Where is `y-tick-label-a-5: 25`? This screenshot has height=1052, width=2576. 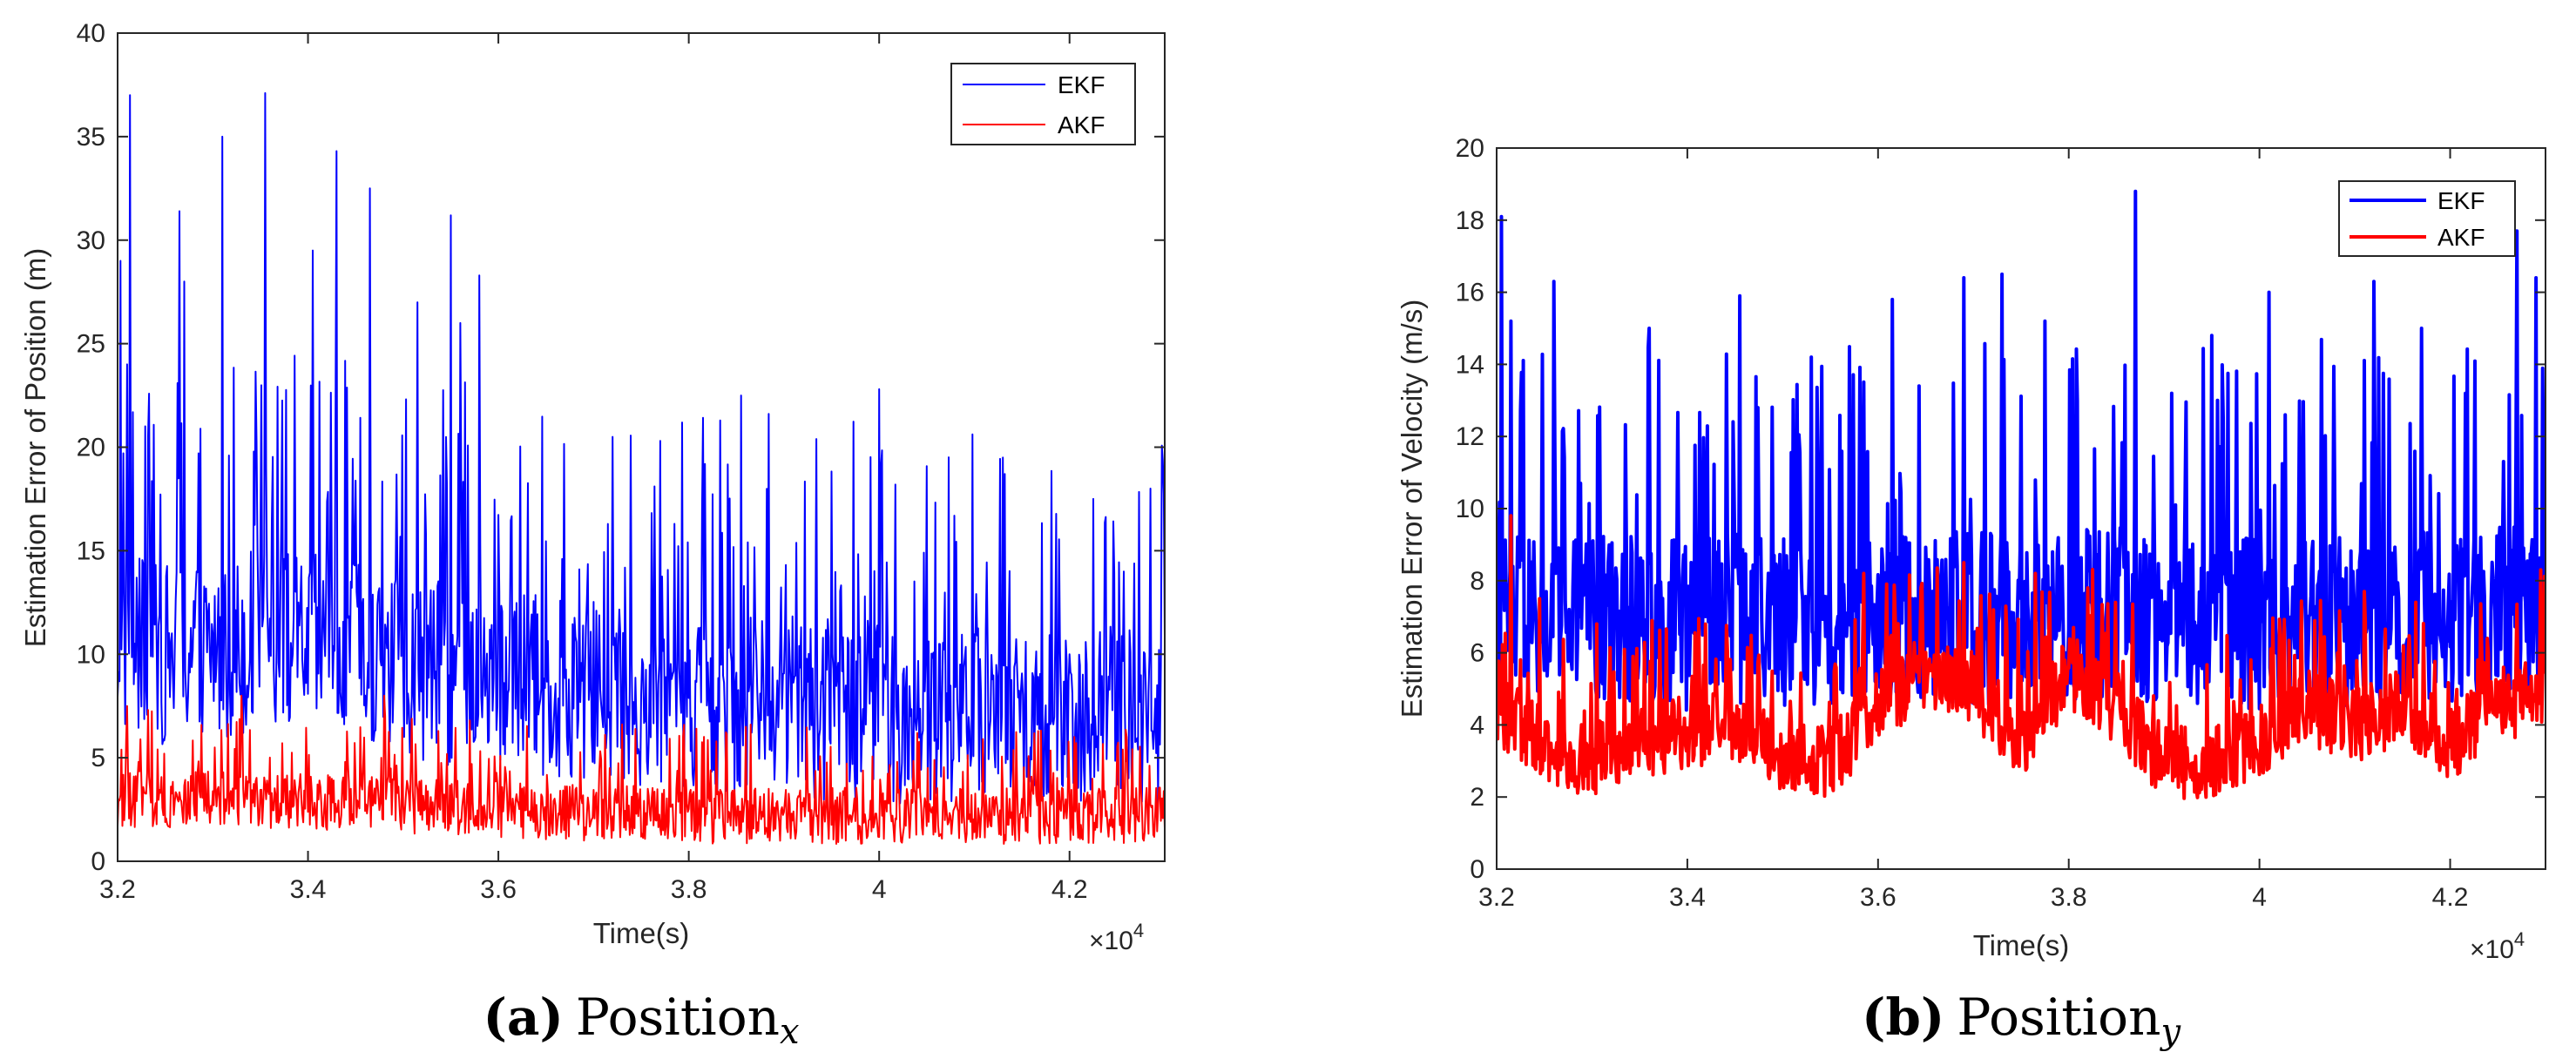 y-tick-label-a-5: 25 is located at coordinates (91, 345).